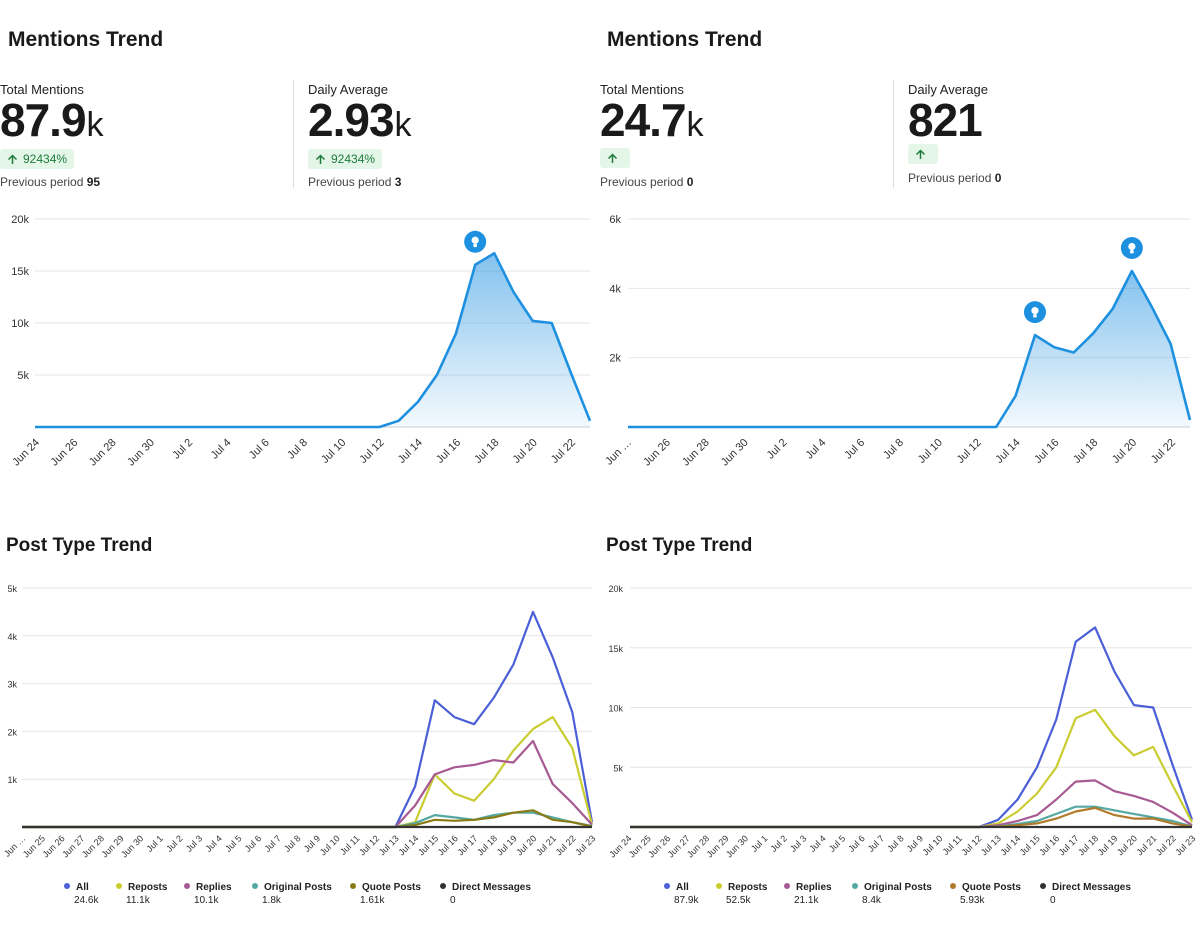 Image resolution: width=1200 pixels, height=941 pixels. What do you see at coordinates (208, 894) in the screenshot?
I see `legend-item-replies: Replies 10.1k` at bounding box center [208, 894].